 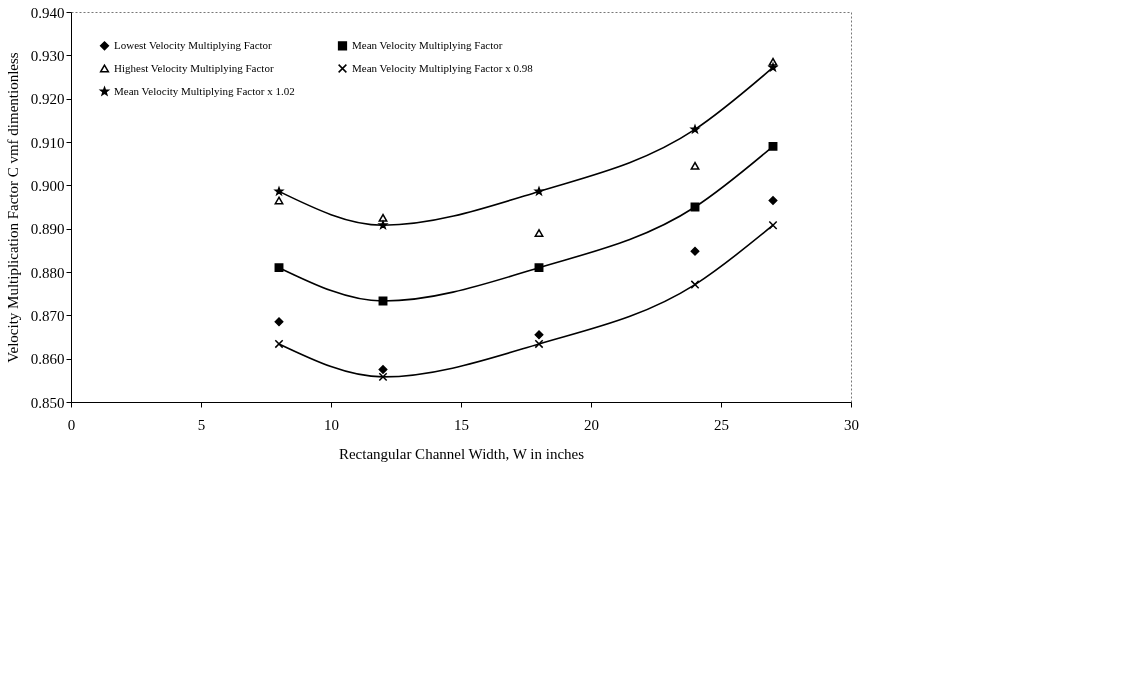 I want to click on y-tick-label: 0.910, so click(x=47, y=142).